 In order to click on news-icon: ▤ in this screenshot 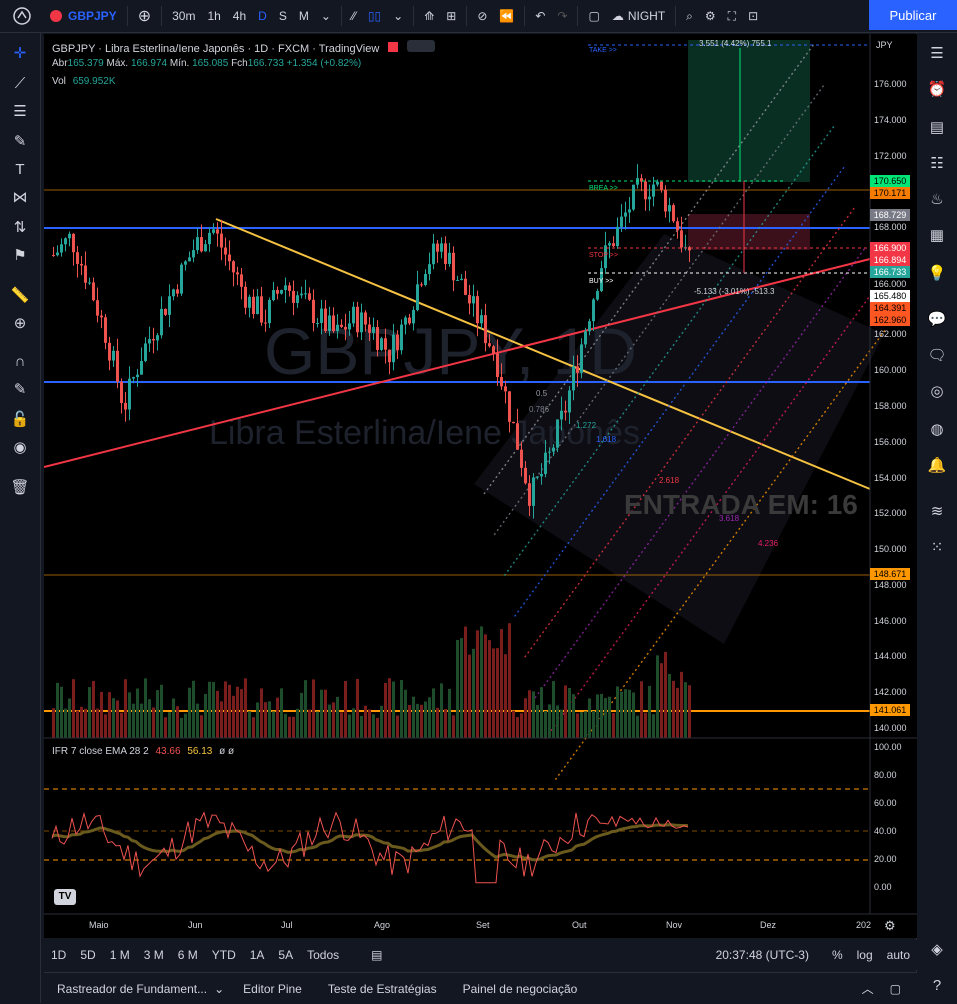, I will do `click(937, 127)`.